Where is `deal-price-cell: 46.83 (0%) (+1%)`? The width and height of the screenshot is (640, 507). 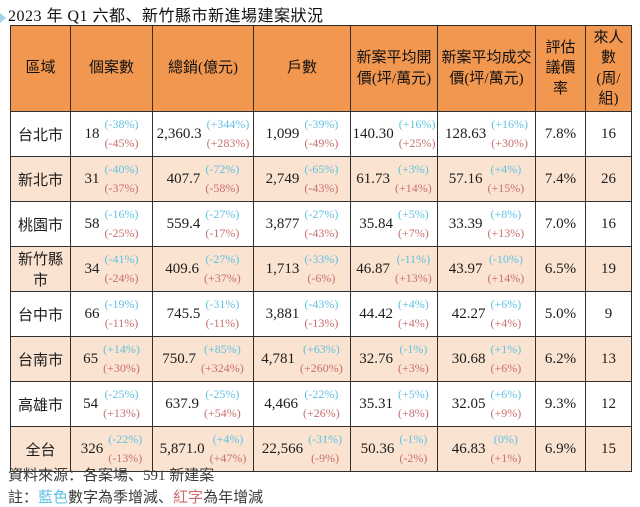 deal-price-cell: 46.83 (0%) (+1%) is located at coordinates (486, 449).